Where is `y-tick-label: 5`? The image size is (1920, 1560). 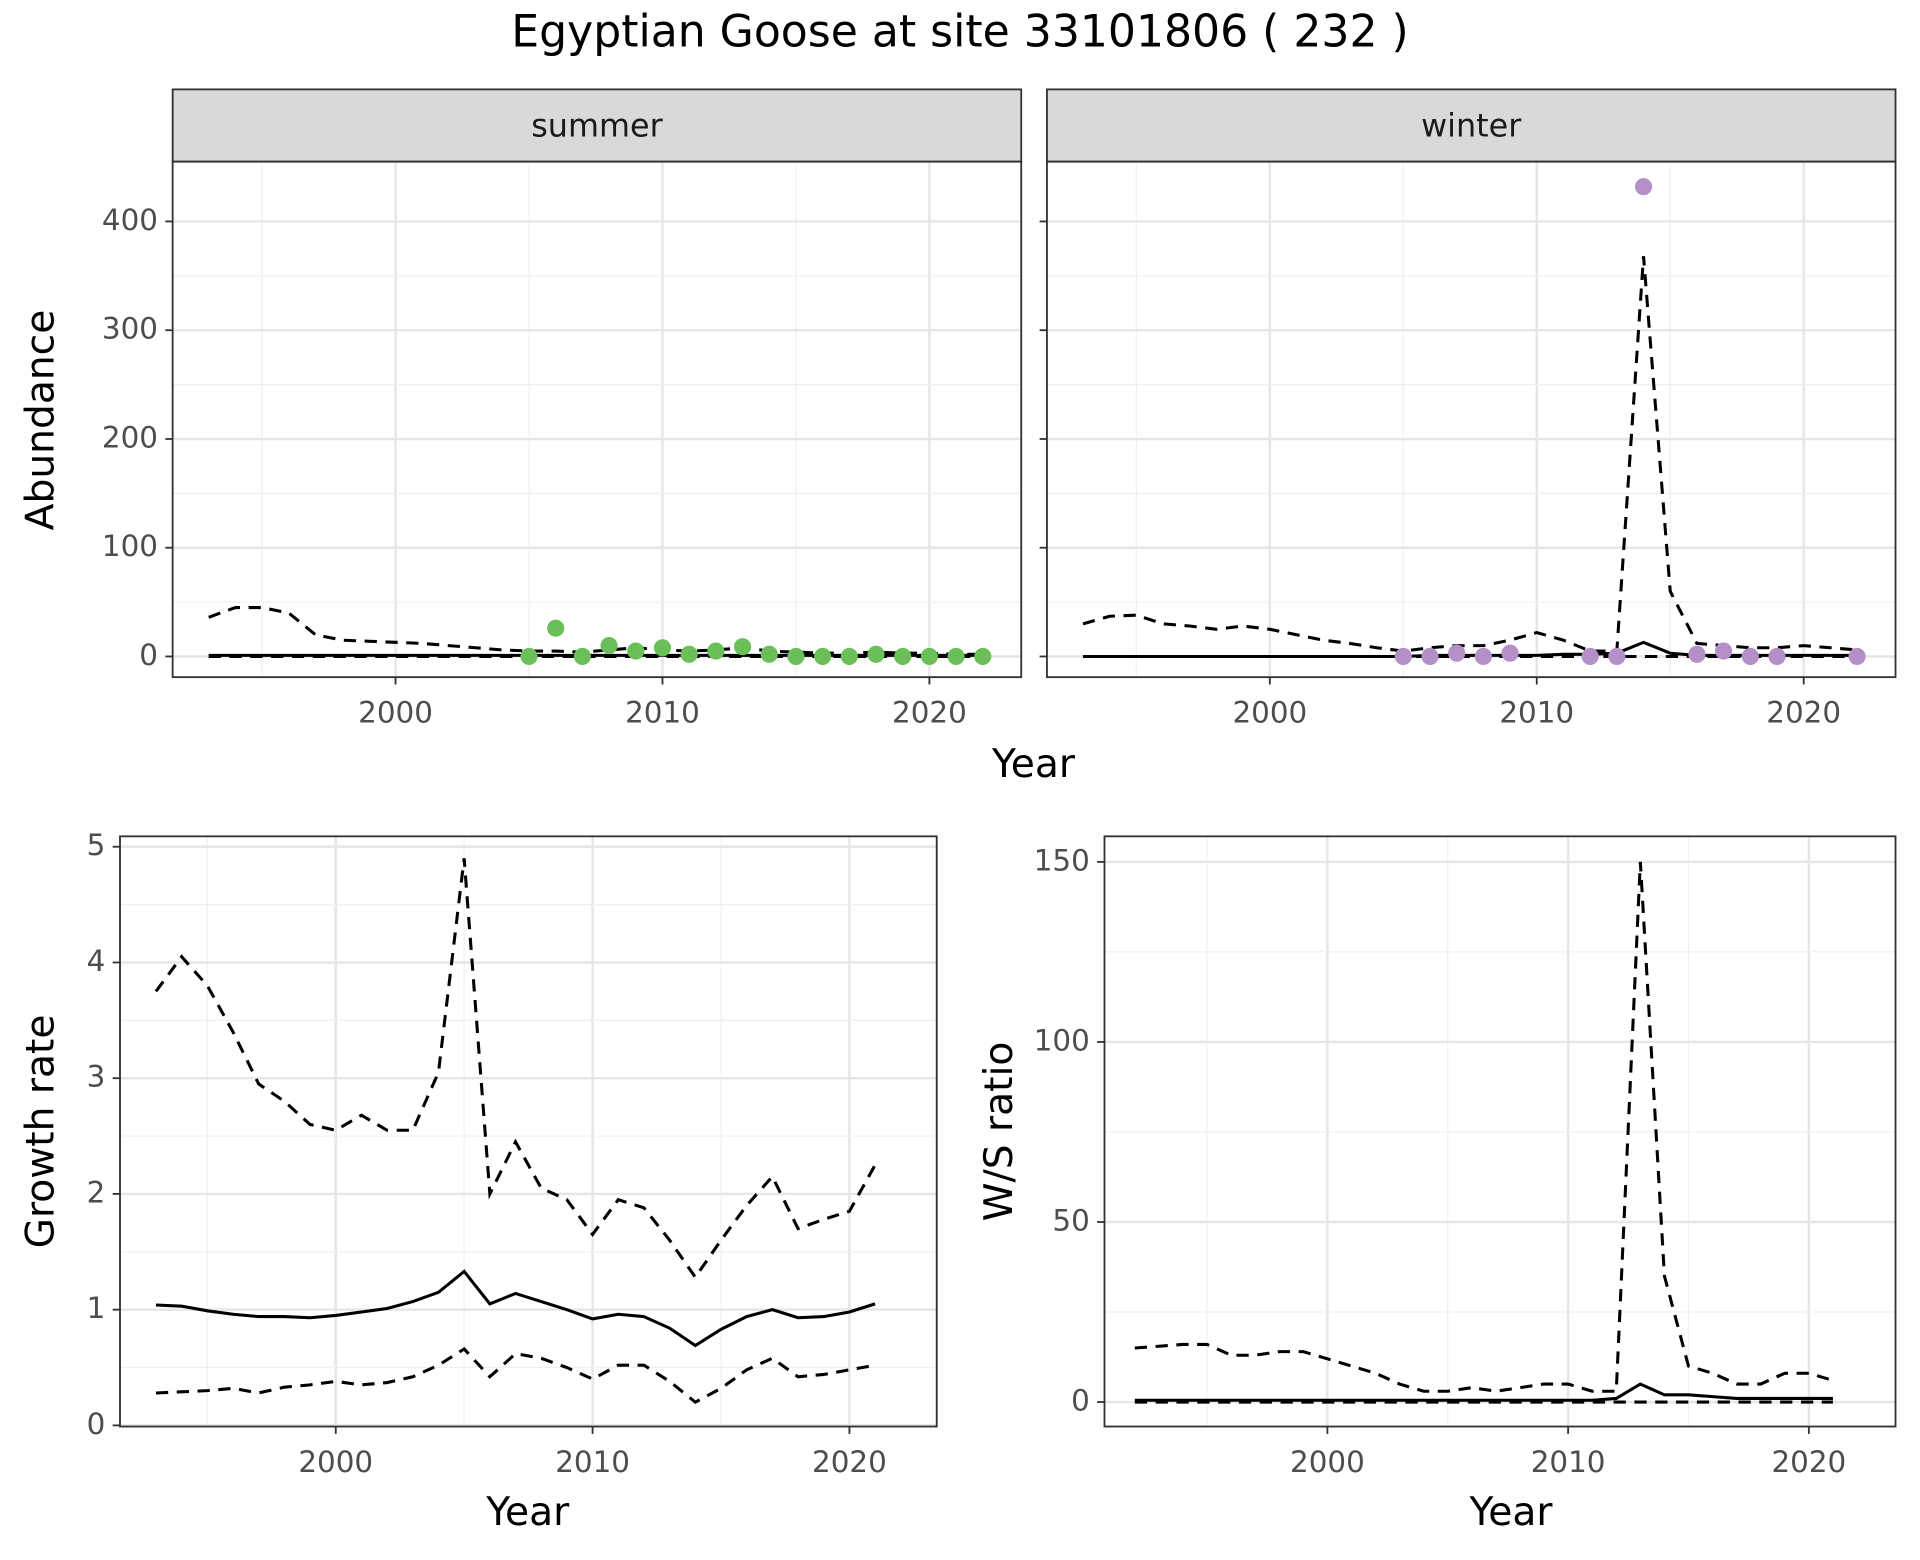 y-tick-label: 5 is located at coordinates (96, 845).